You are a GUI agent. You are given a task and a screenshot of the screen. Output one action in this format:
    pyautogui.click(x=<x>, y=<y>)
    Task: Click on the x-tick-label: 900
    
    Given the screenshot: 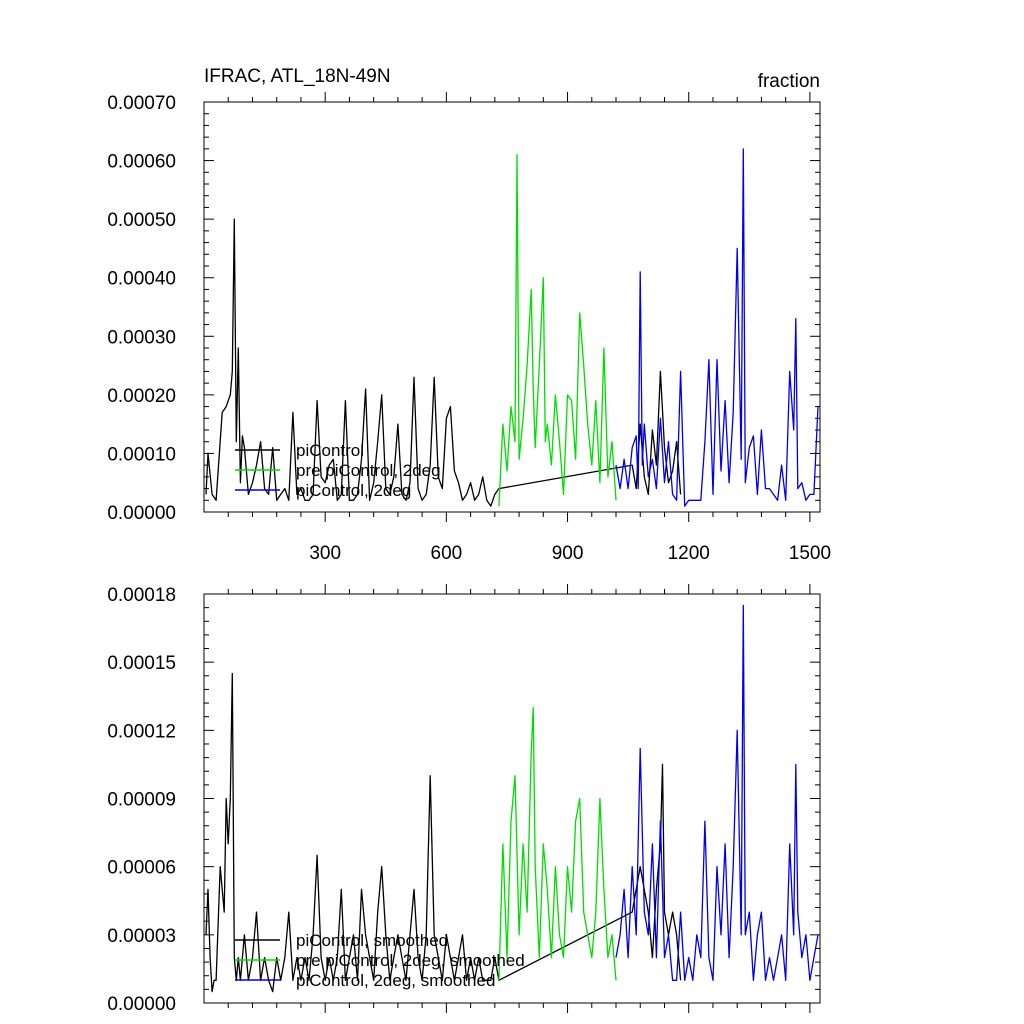 What is the action you would take?
    pyautogui.click(x=568, y=553)
    